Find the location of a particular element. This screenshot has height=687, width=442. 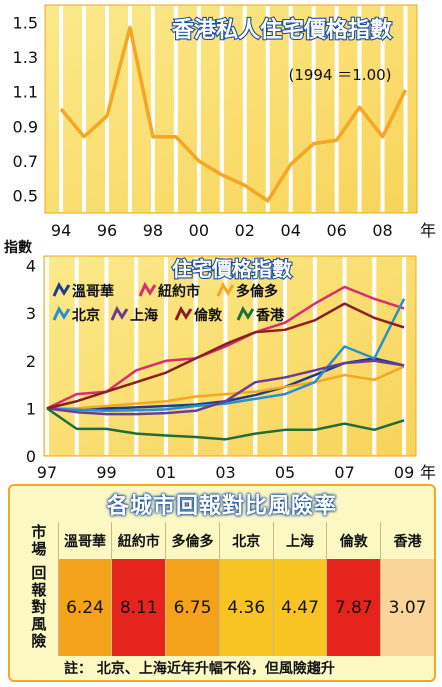

column-header: 上海 is located at coordinates (299, 540).